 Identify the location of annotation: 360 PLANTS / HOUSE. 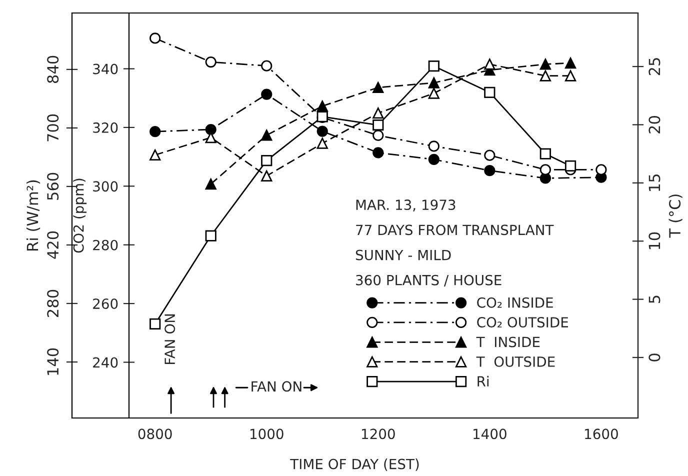
(429, 280).